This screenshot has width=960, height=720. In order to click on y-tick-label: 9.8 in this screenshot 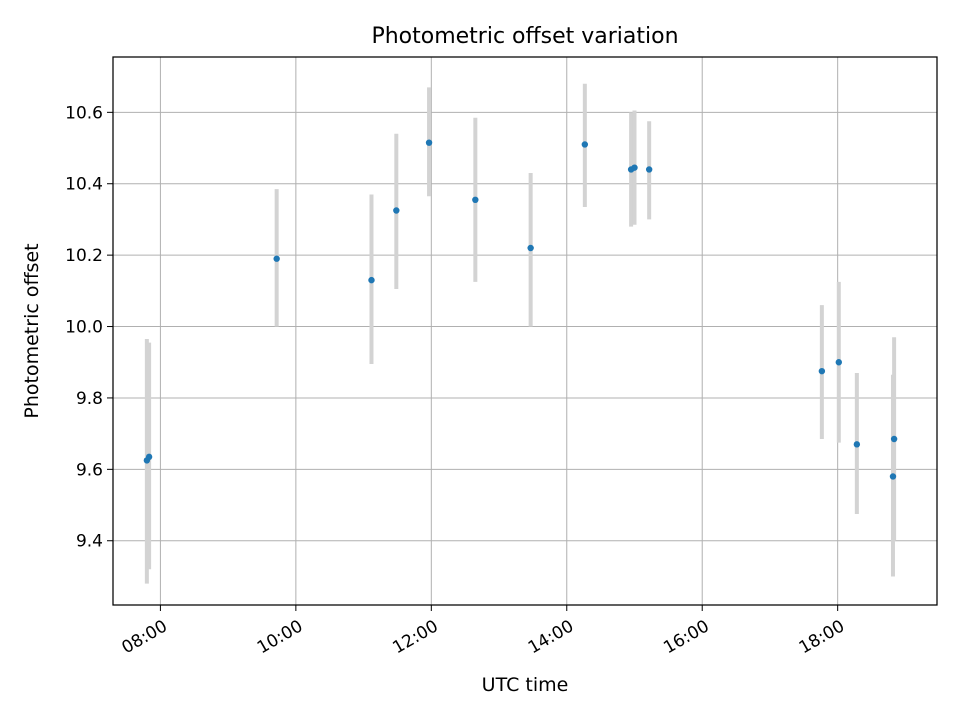, I will do `click(89, 399)`.